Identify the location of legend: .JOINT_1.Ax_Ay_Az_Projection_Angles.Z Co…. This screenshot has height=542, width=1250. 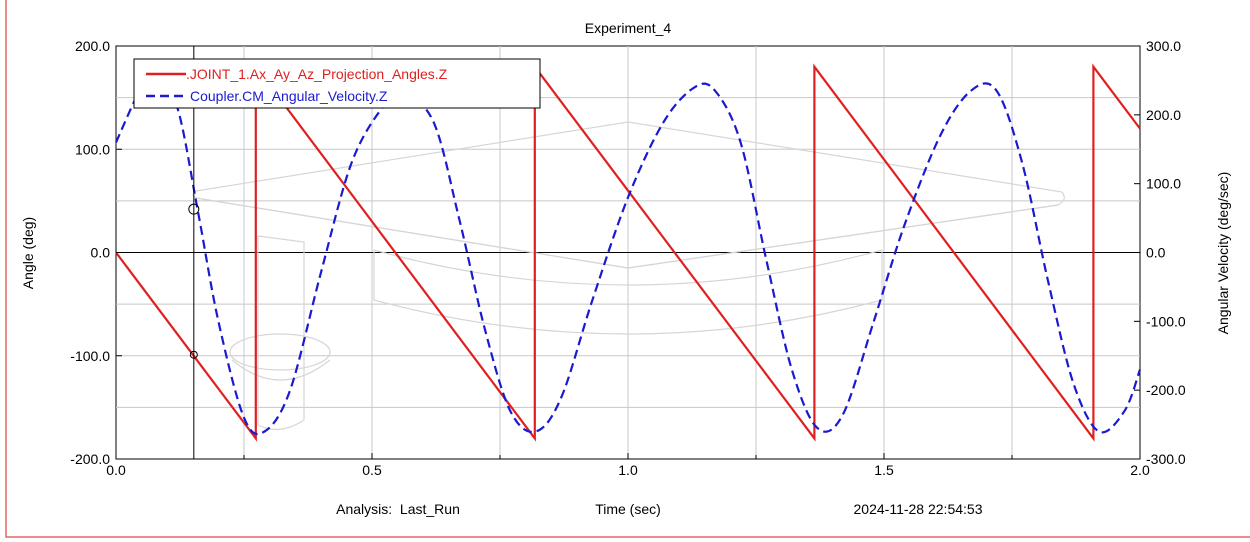
(337, 83).